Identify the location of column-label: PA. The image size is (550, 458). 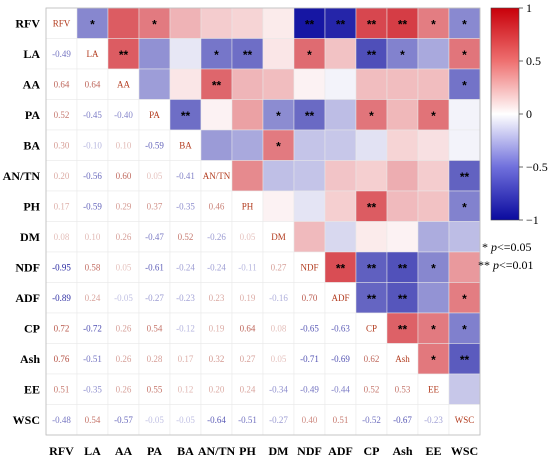
(154, 451).